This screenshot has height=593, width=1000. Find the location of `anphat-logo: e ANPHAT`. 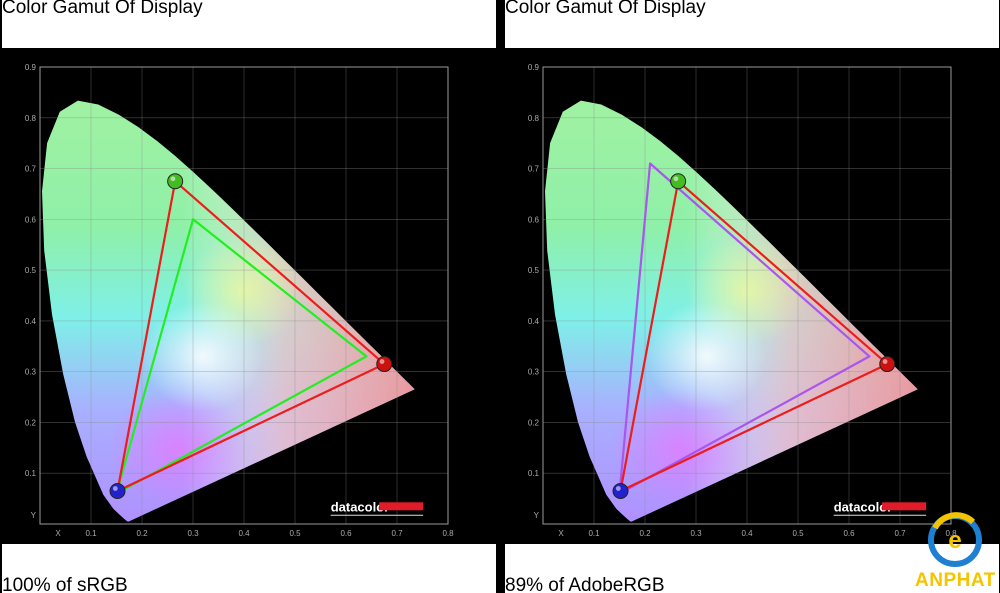

anphat-logo: e ANPHAT is located at coordinates (955, 551).